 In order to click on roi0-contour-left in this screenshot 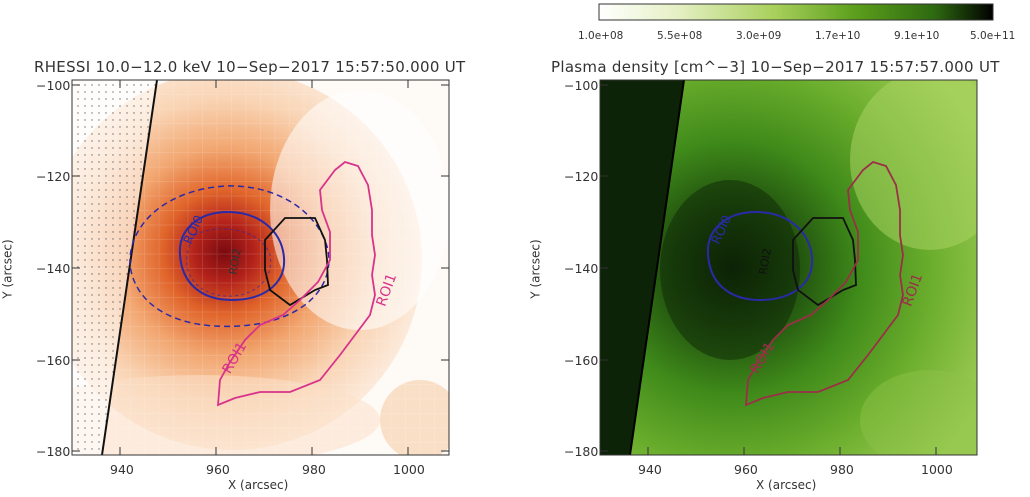, I will do `click(232, 256)`.